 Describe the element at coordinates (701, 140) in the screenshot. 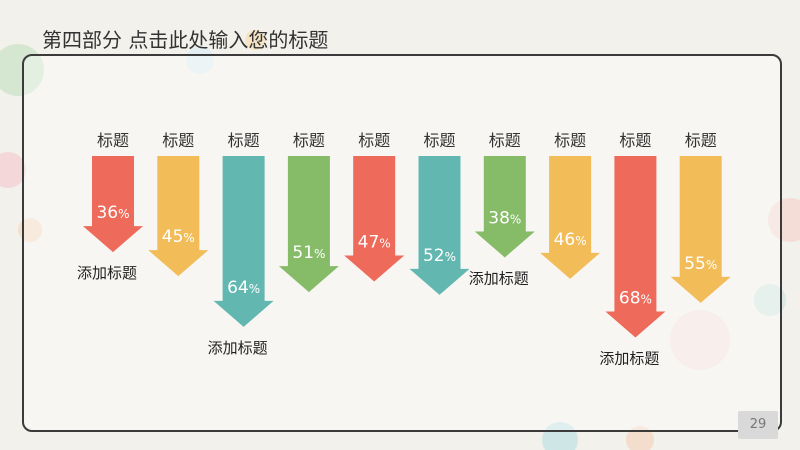

I see `category-label-10: 标题` at that location.